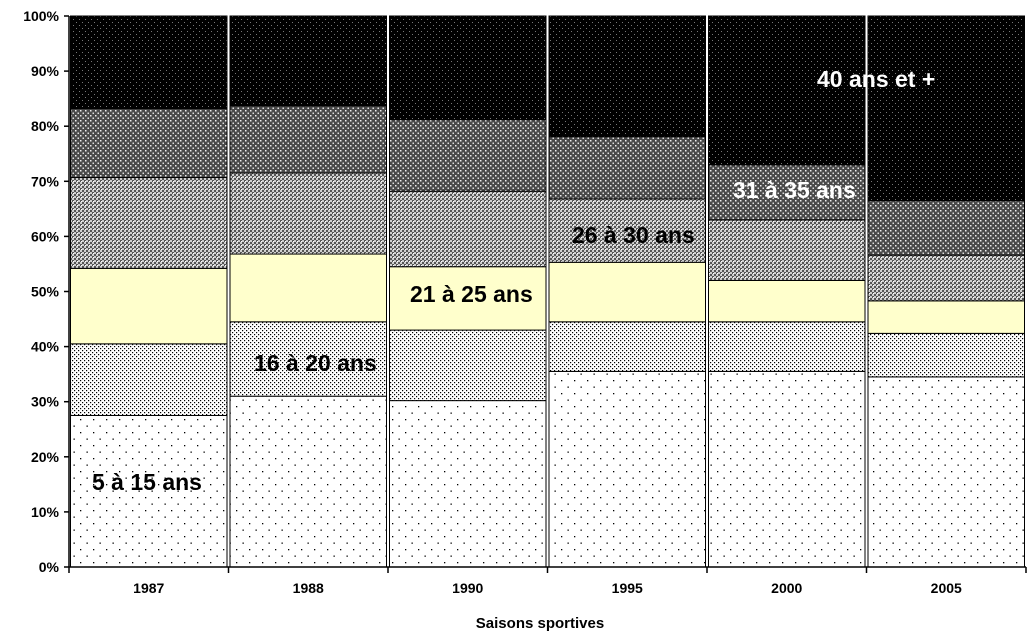 The height and width of the screenshot is (634, 1028). I want to click on y-tick-label: 30%, so click(45, 402).